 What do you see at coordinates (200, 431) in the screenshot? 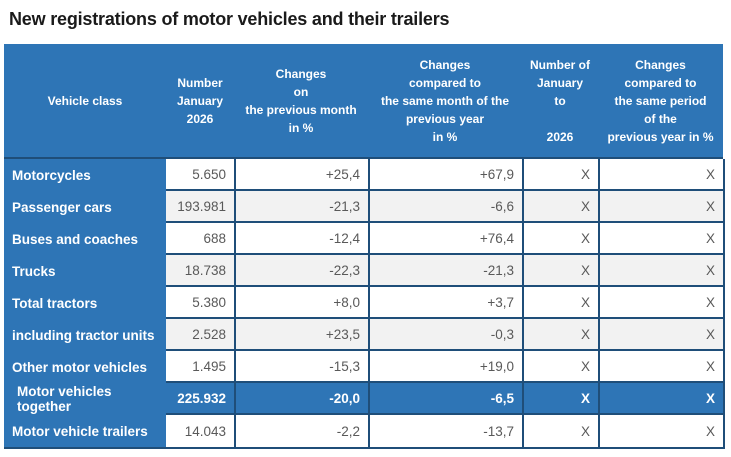
I see `number-cell: 14.043` at bounding box center [200, 431].